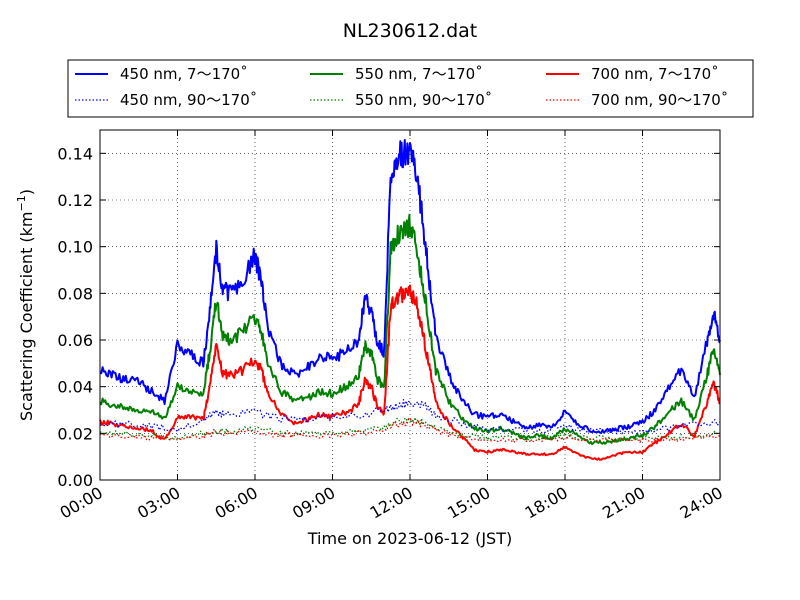  Describe the element at coordinates (655, 74) in the screenshot. I see `legend-label: 700 nm, 7～170˚` at that location.